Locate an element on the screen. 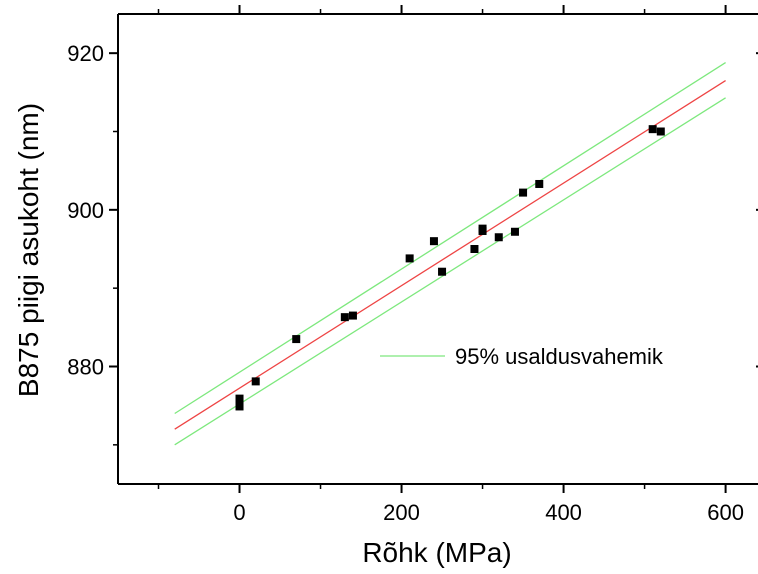  x-axis-title: Rõhk (MPa) is located at coordinates (436, 552).